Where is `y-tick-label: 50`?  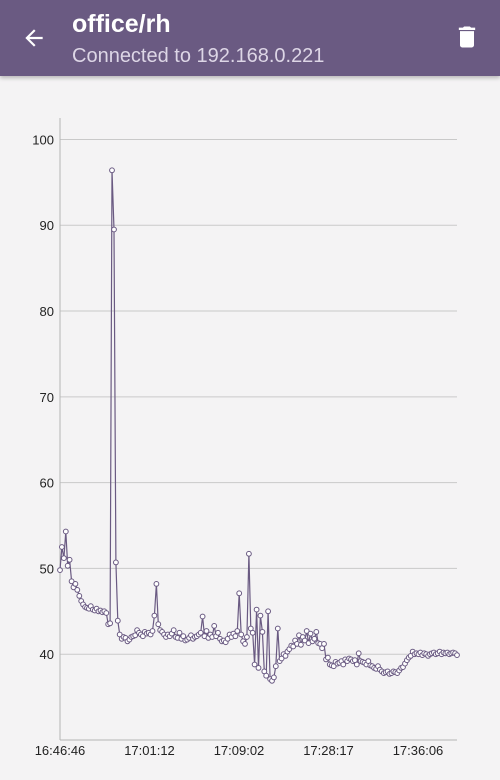
y-tick-label: 50 is located at coordinates (47, 568).